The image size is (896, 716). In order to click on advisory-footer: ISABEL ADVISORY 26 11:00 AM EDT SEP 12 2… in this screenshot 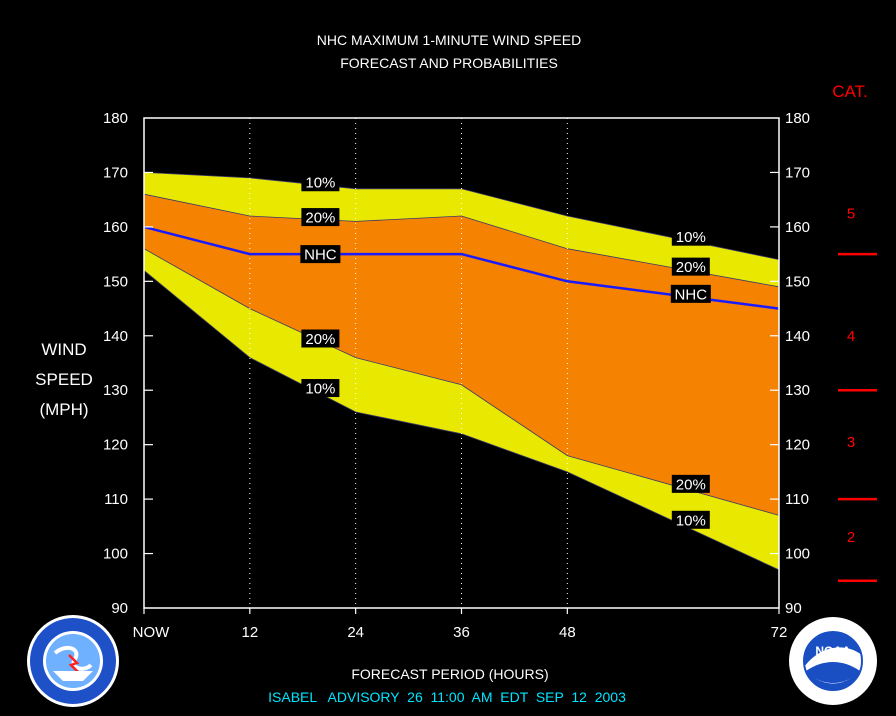, I will do `click(447, 697)`.